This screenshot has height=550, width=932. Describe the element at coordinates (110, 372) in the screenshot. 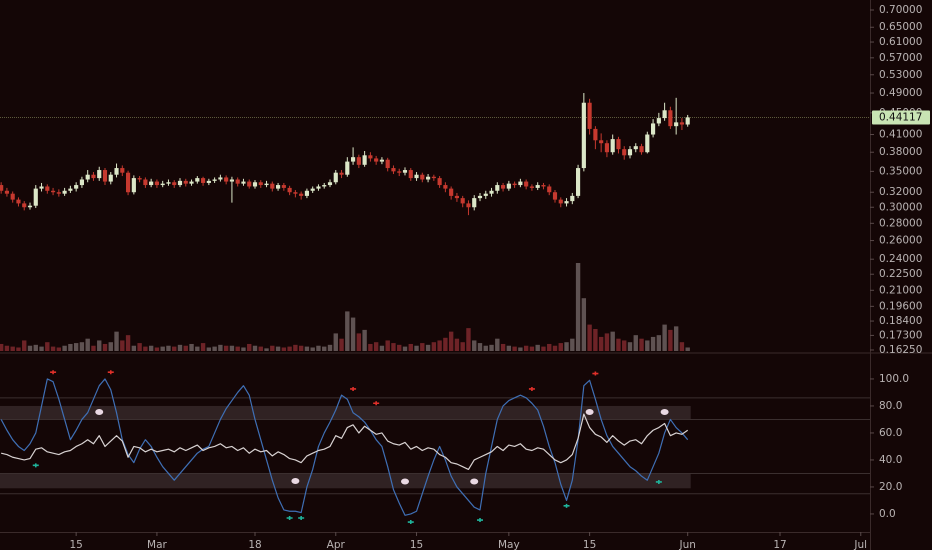

I see `signal-marker` at that location.